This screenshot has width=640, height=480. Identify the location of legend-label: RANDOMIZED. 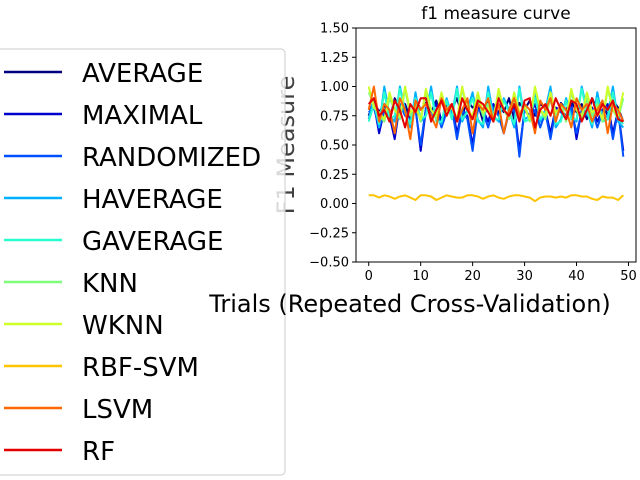
(171, 158).